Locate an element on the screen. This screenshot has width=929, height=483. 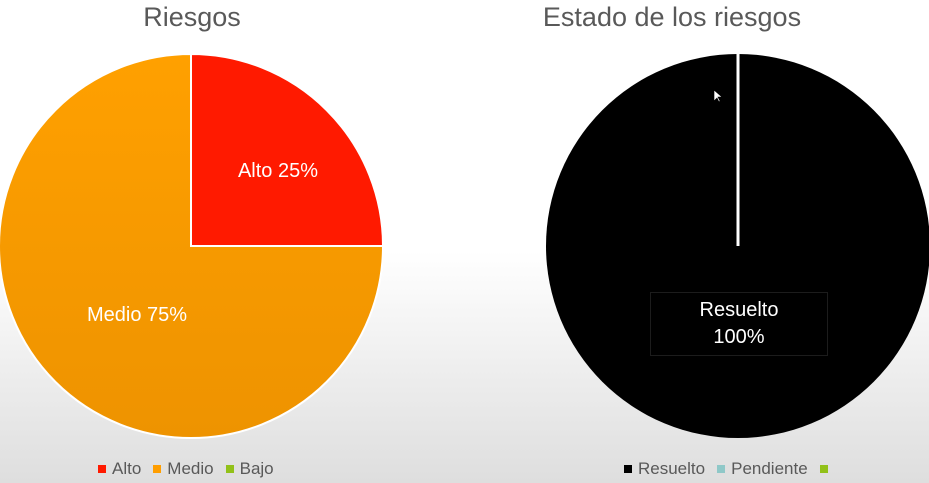
legend-item-medio: Medio is located at coordinates (183, 469).